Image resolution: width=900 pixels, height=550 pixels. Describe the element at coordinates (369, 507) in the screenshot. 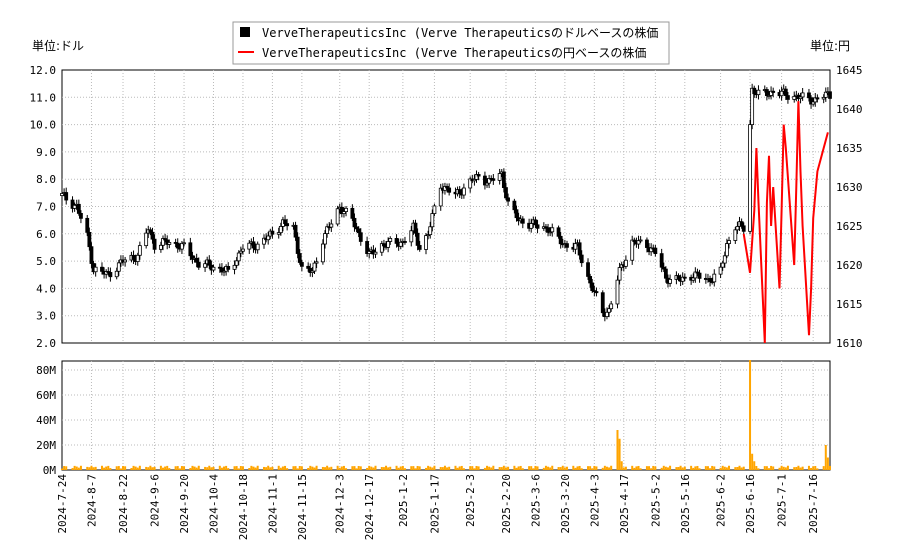

I see `x-tick: 2024-12-17` at that location.